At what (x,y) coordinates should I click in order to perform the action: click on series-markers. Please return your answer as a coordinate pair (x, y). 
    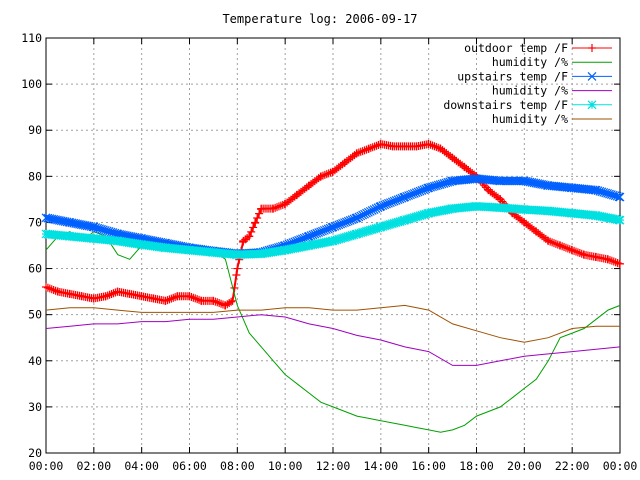
    Looking at the image, I should click on (333, 230).